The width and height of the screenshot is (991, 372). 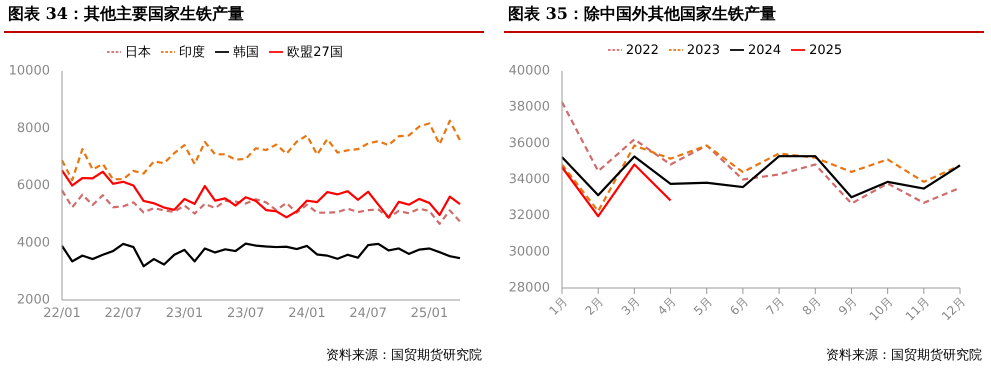 I want to click on x-tick-label: 5月, so click(x=703, y=306).